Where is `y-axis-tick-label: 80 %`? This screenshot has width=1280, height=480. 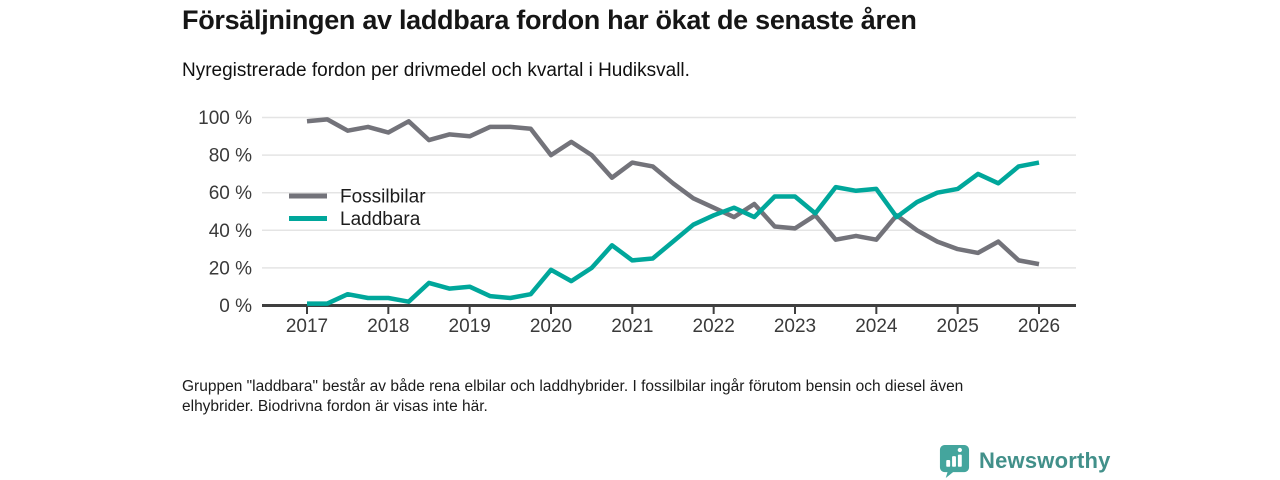
y-axis-tick-label: 80 % is located at coordinates (230, 156).